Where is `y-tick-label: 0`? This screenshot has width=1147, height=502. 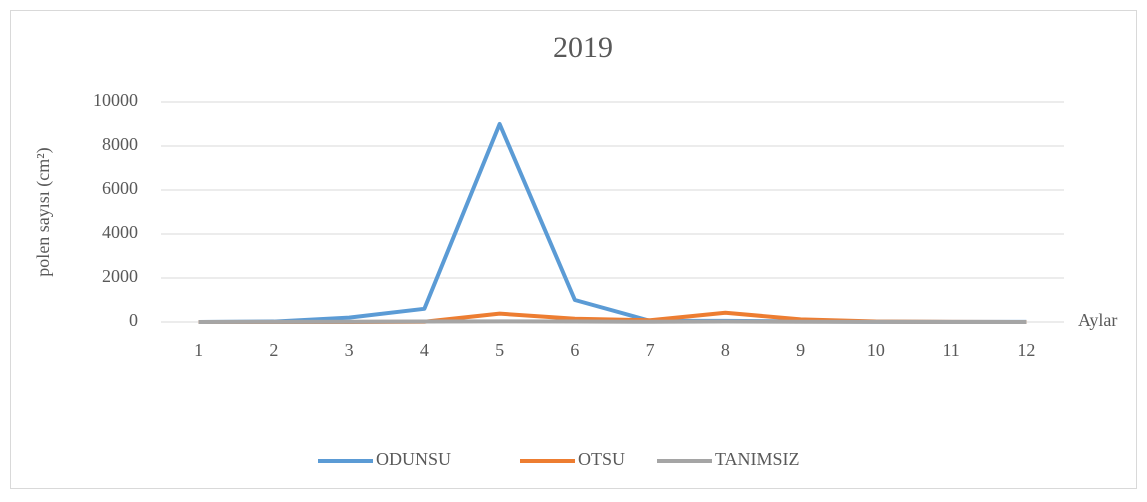
y-tick-label: 0 is located at coordinates (133, 320).